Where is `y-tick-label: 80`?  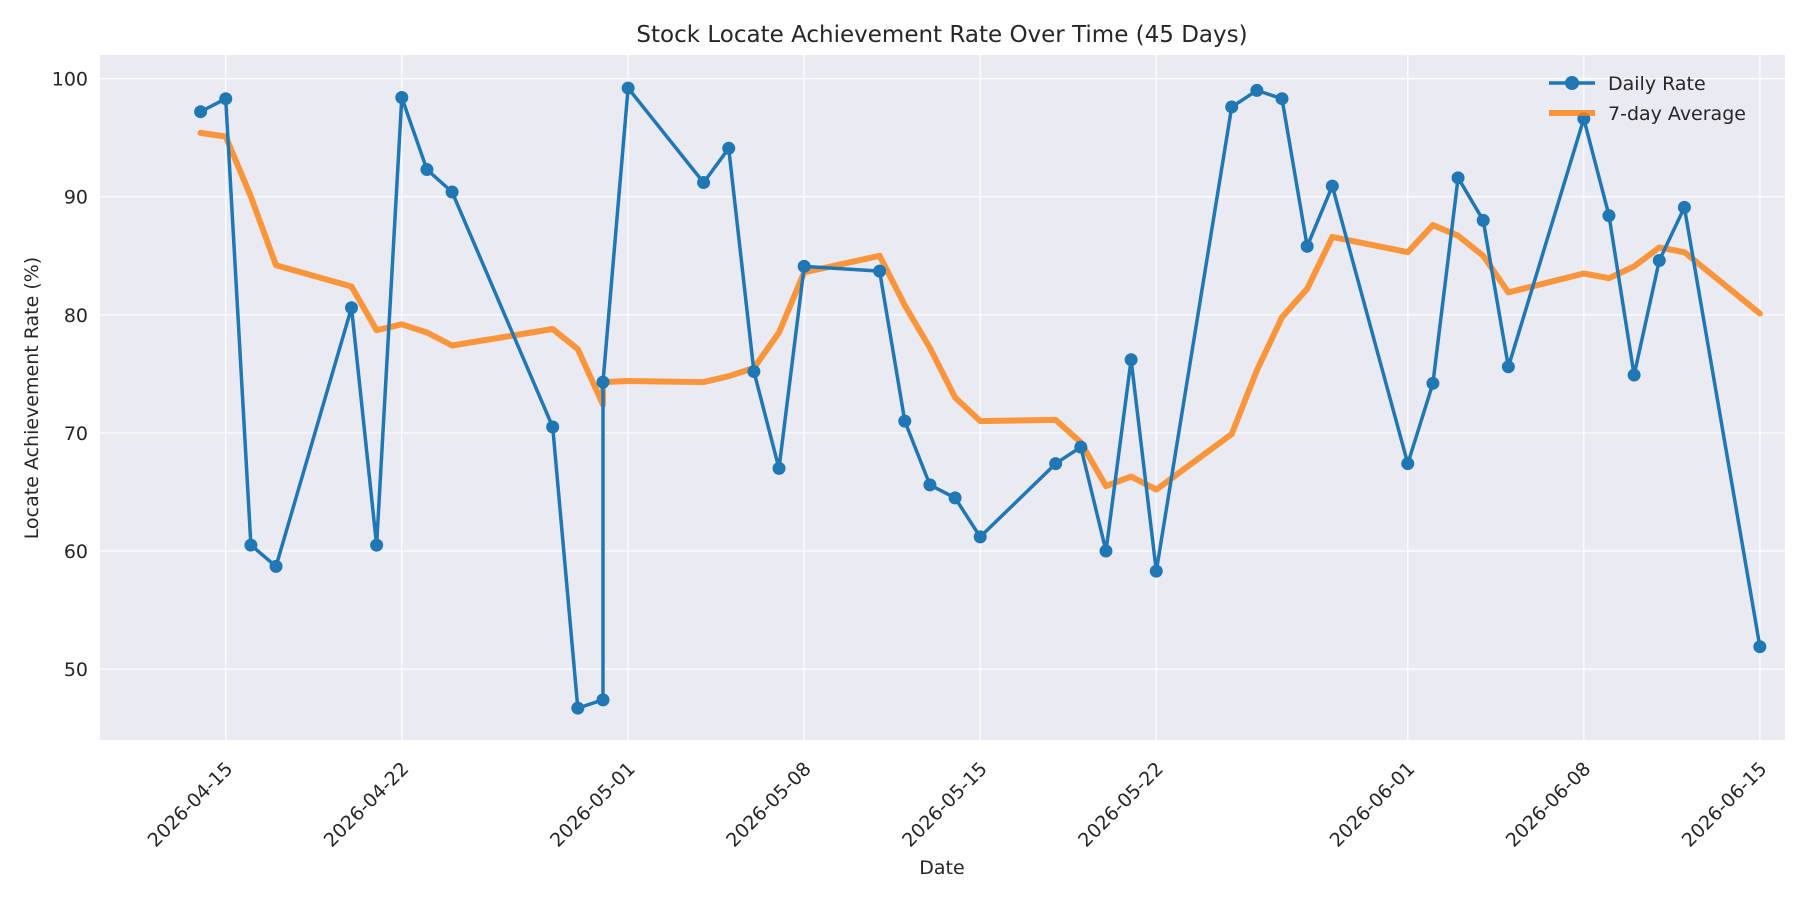
y-tick-label: 80 is located at coordinates (76, 316).